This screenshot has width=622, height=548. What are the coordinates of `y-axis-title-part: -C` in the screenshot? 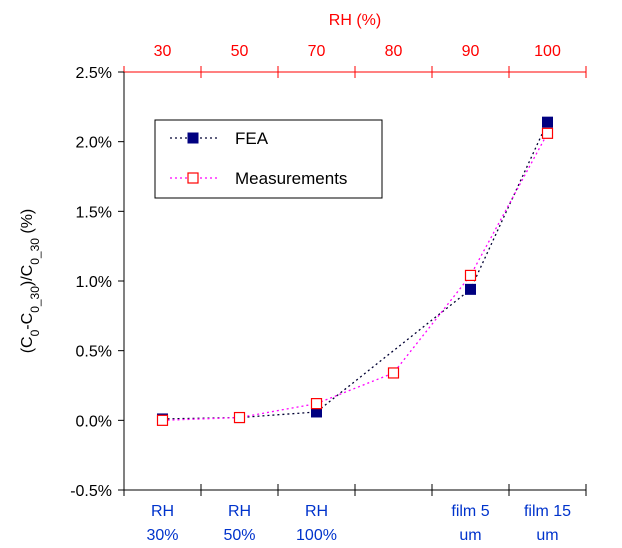 It's located at (27, 321).